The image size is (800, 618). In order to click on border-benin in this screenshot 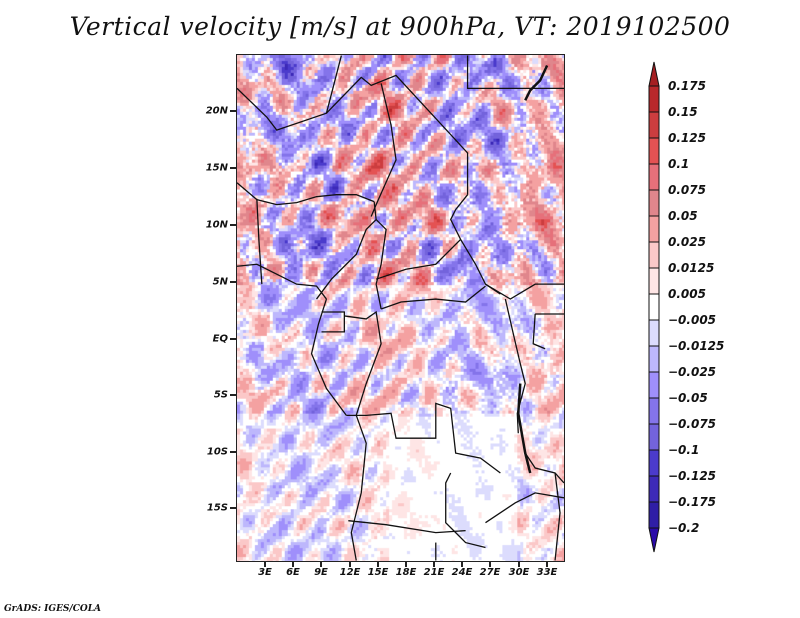, I will do `click(259, 242)`.